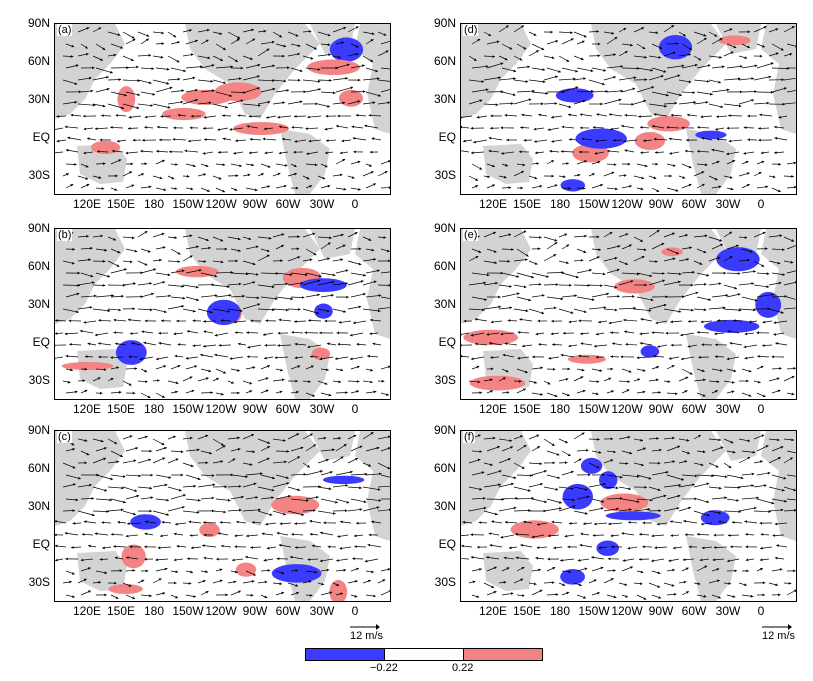 This screenshot has width=813, height=681. What do you see at coordinates (221, 409) in the screenshot?
I see `longitude-label: 120W` at bounding box center [221, 409].